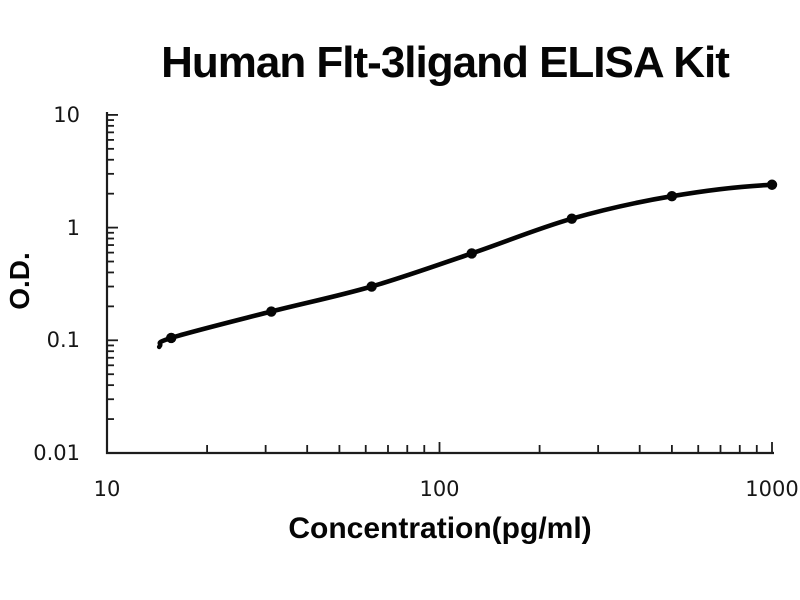  I want to click on x-axis-label: Concentration(pg/ml), so click(440, 528).